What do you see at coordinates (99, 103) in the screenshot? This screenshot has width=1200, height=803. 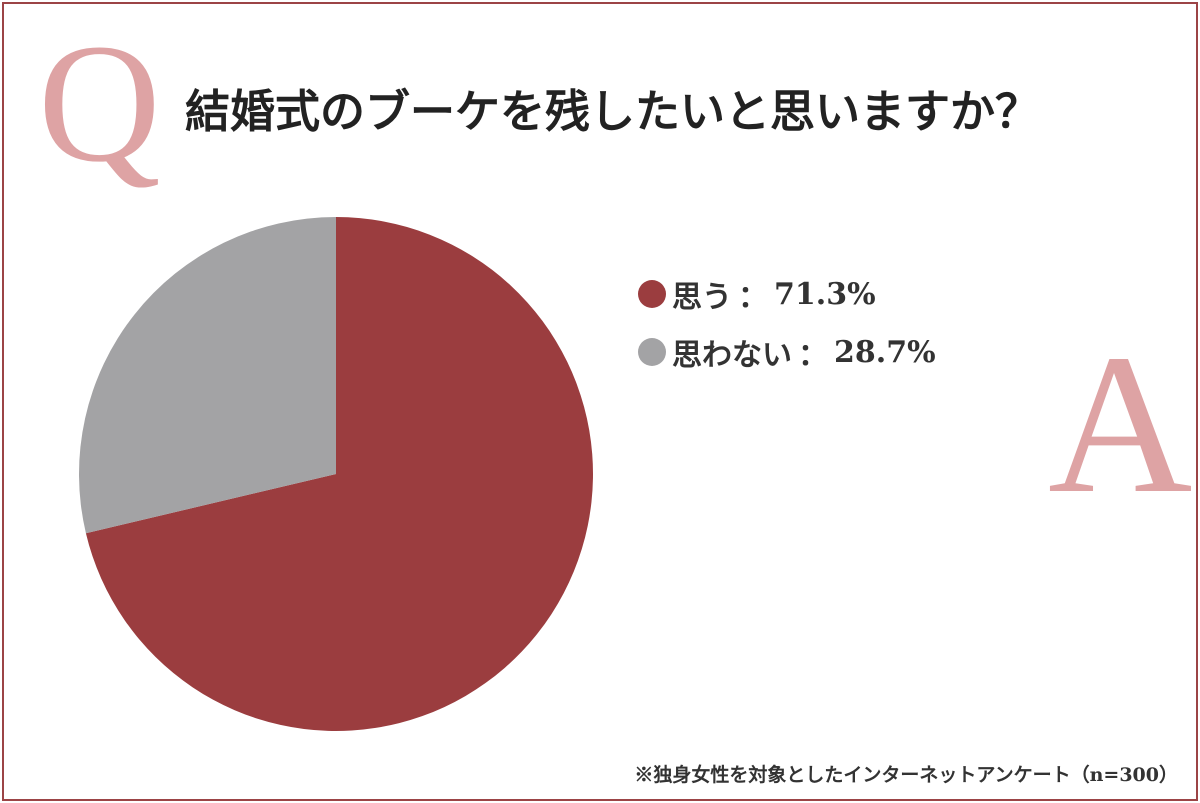 I see `question-marker: Q` at bounding box center [99, 103].